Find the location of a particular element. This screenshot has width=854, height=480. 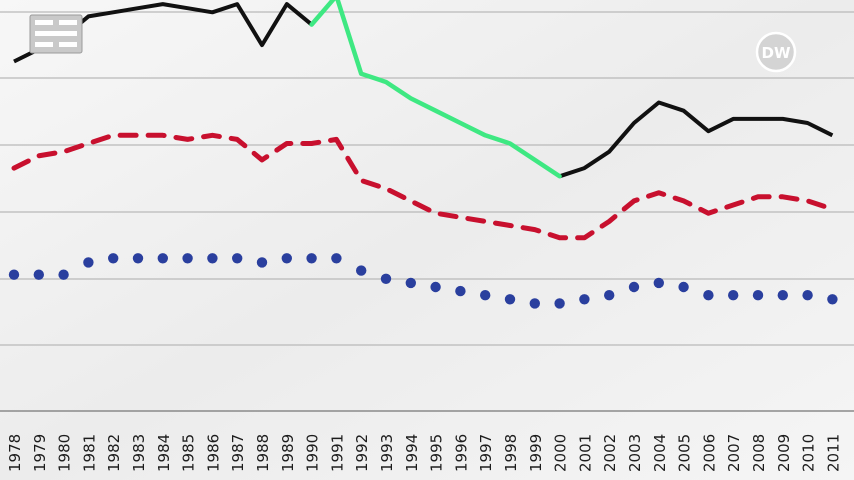

tick-label-2010: 2010 is located at coordinates (809, 453).